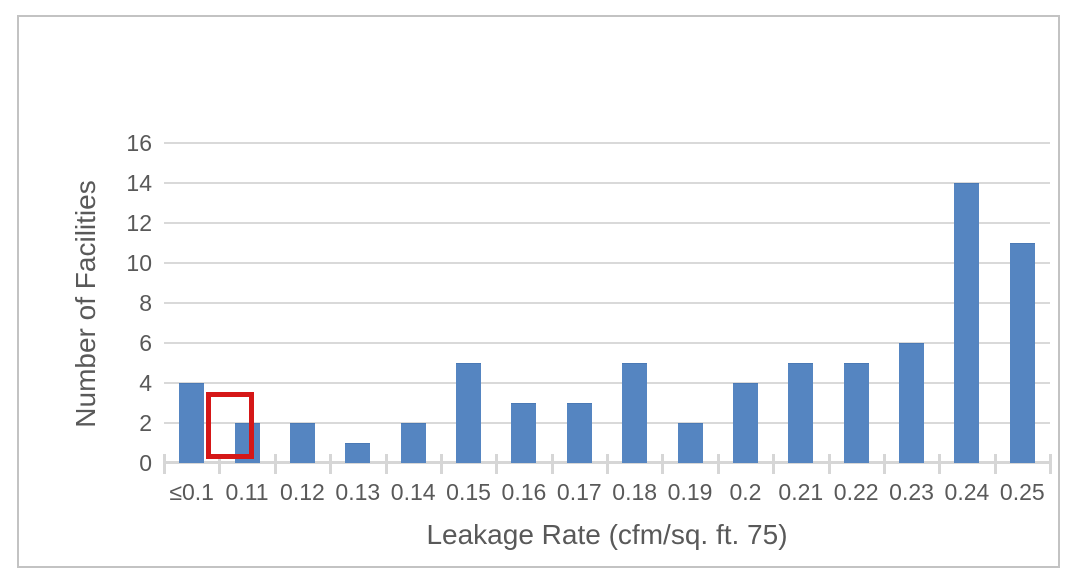  Describe the element at coordinates (579, 492) in the screenshot. I see `x-tick-label: 0.17` at that location.